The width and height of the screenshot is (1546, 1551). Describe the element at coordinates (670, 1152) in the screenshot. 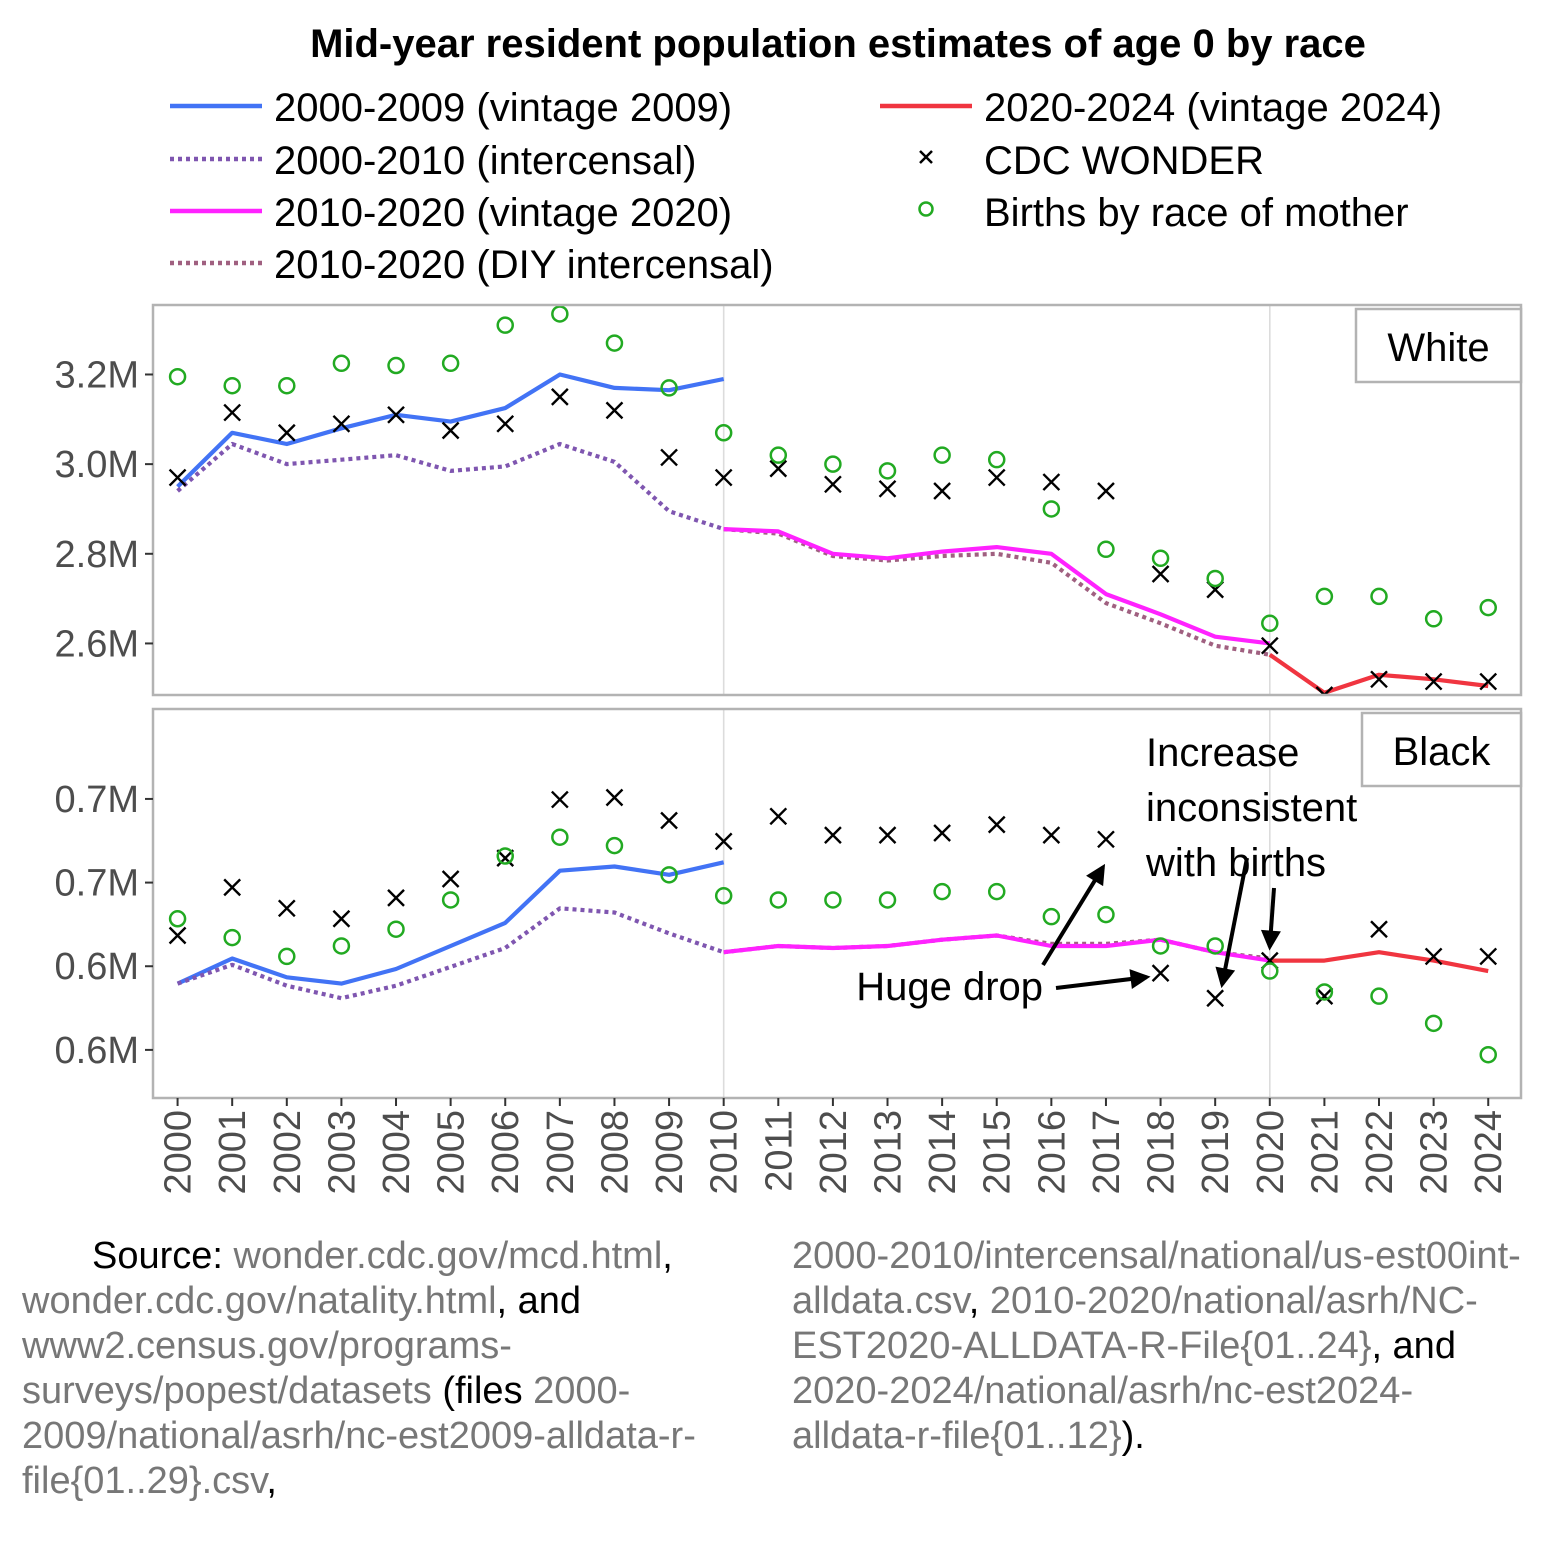

I see `x-tick-label: 2009` at that location.